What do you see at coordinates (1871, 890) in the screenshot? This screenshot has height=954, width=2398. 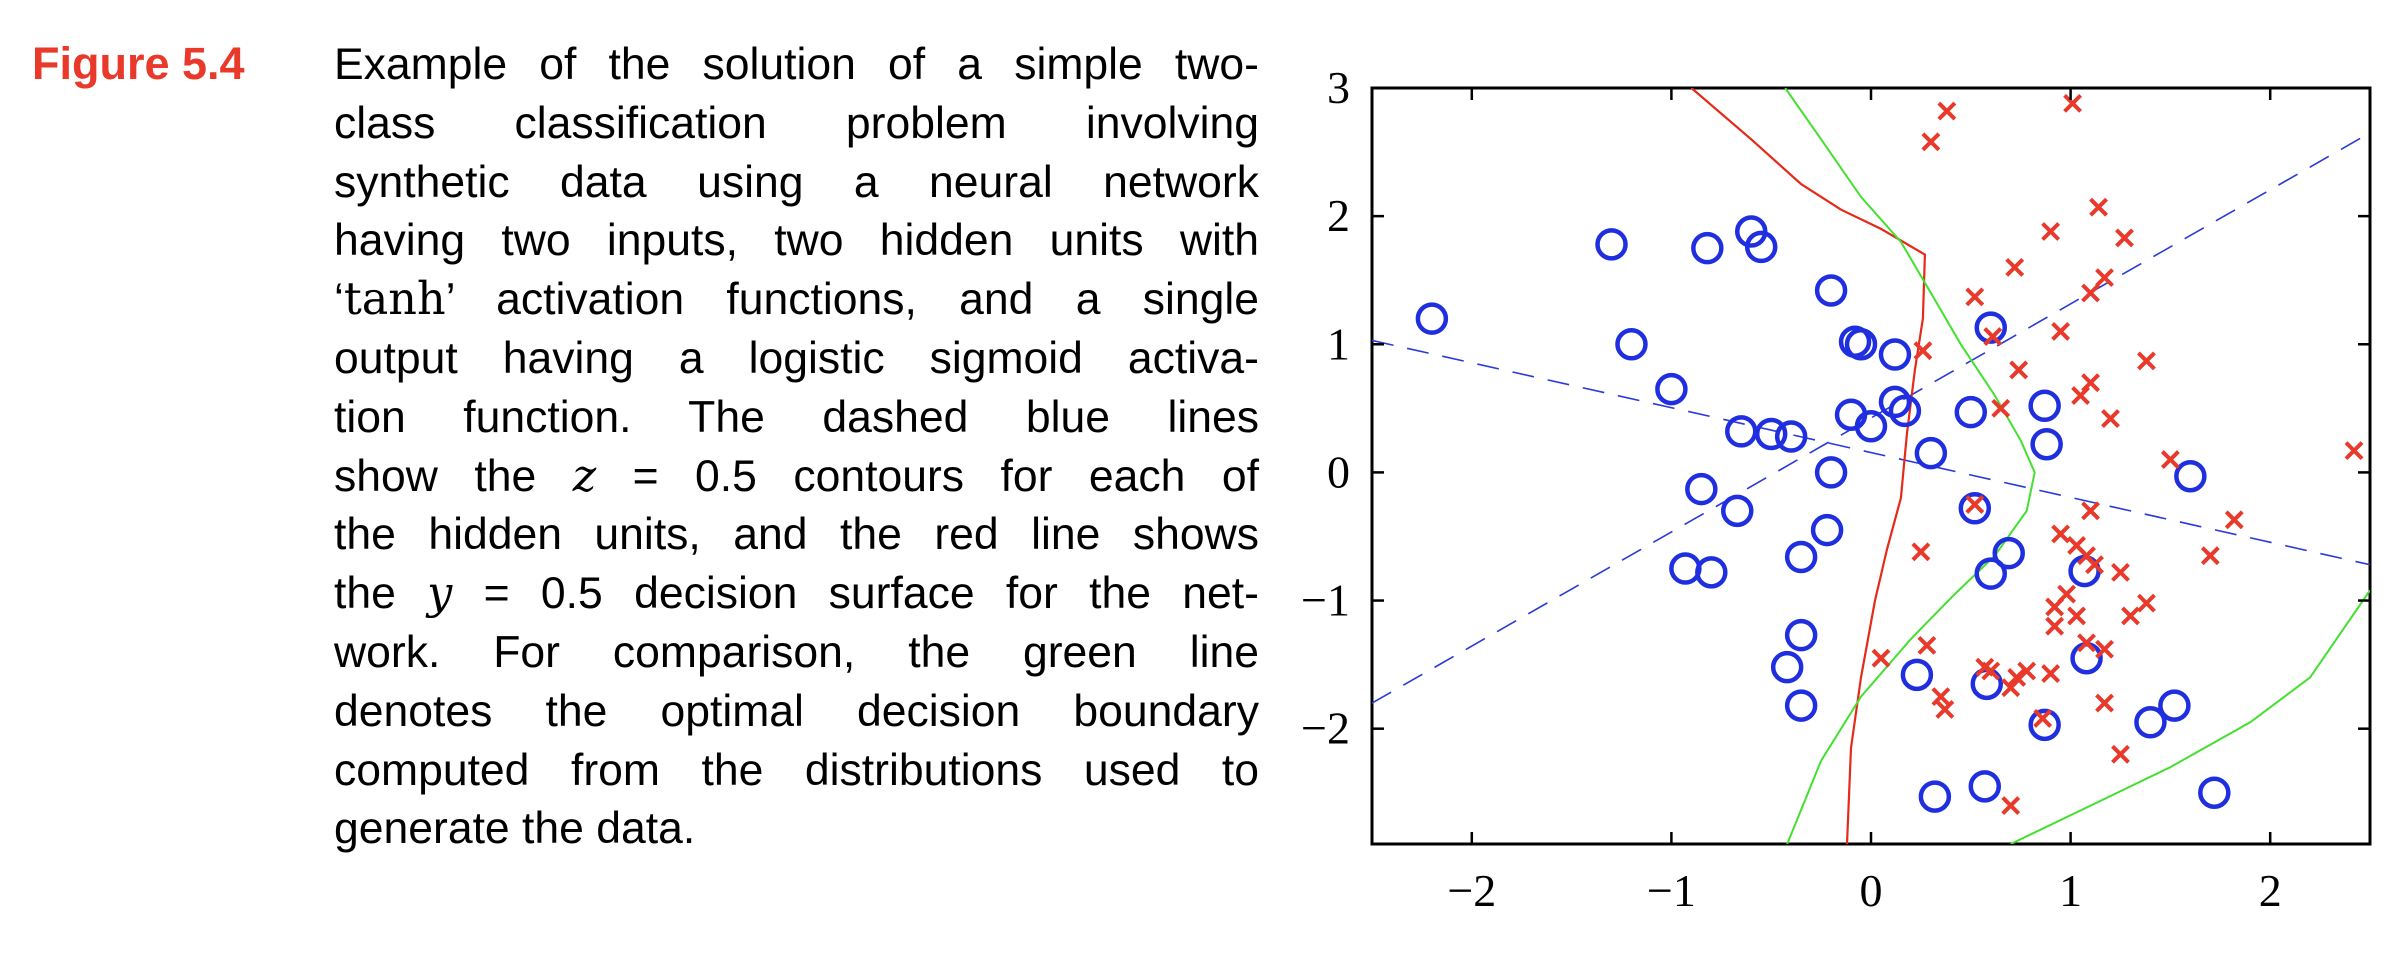 I see `x-tick-label: 0` at bounding box center [1871, 890].